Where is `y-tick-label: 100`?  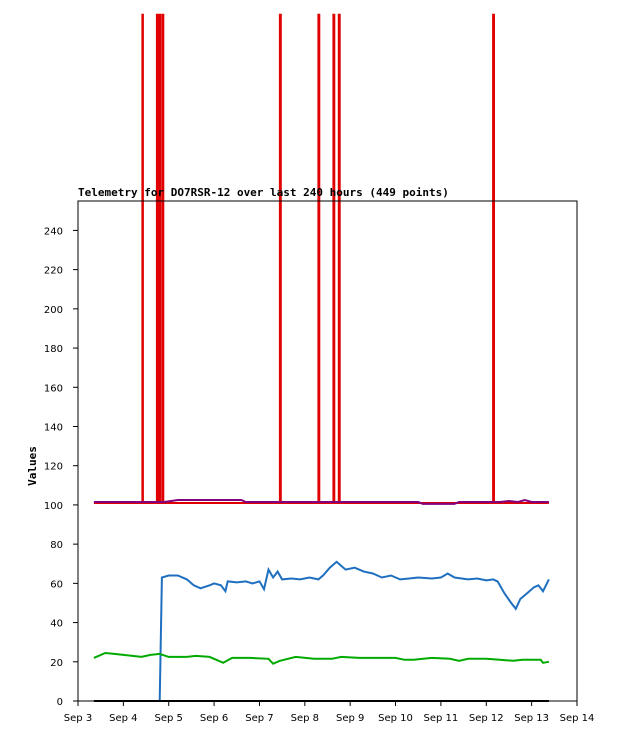
y-tick-label: 100 is located at coordinates (53, 506).